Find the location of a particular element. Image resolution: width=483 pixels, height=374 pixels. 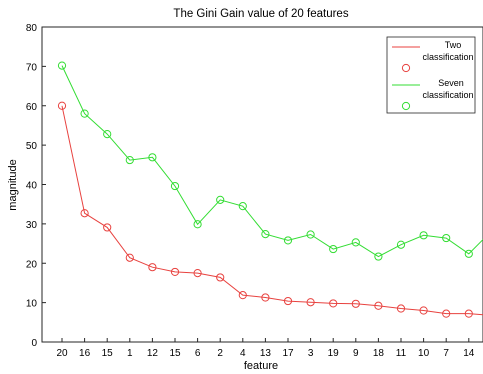

y-axis: 0 10 20 30 40 50 60 70 80 is located at coordinates (36, 186).